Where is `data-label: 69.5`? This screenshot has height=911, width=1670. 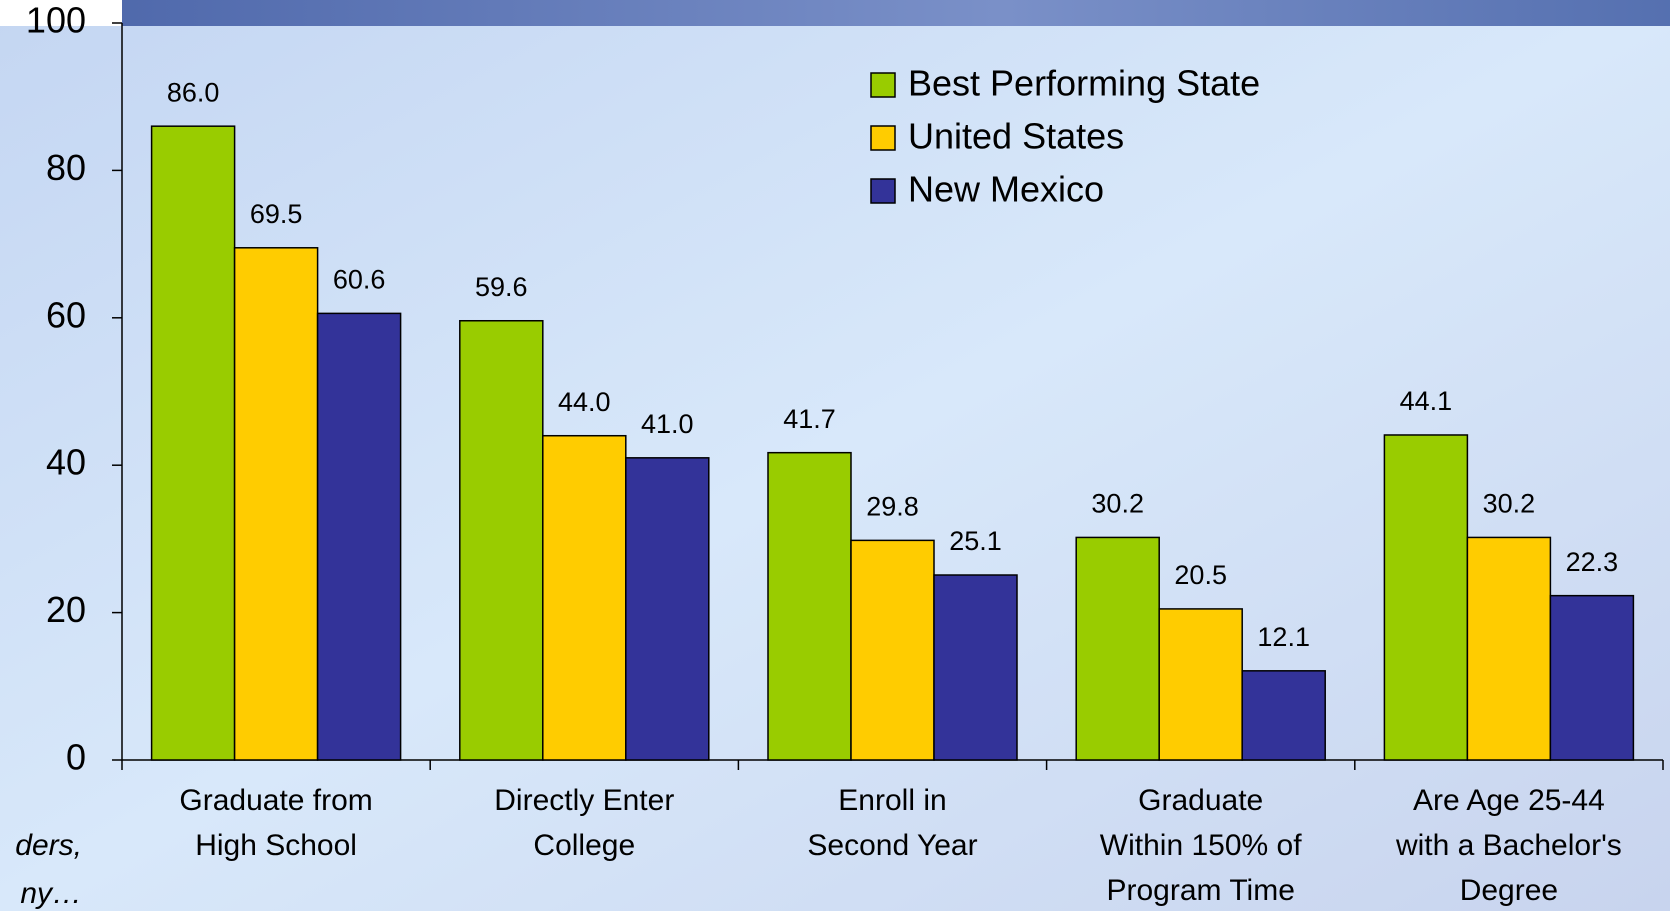 data-label: 69.5 is located at coordinates (276, 214).